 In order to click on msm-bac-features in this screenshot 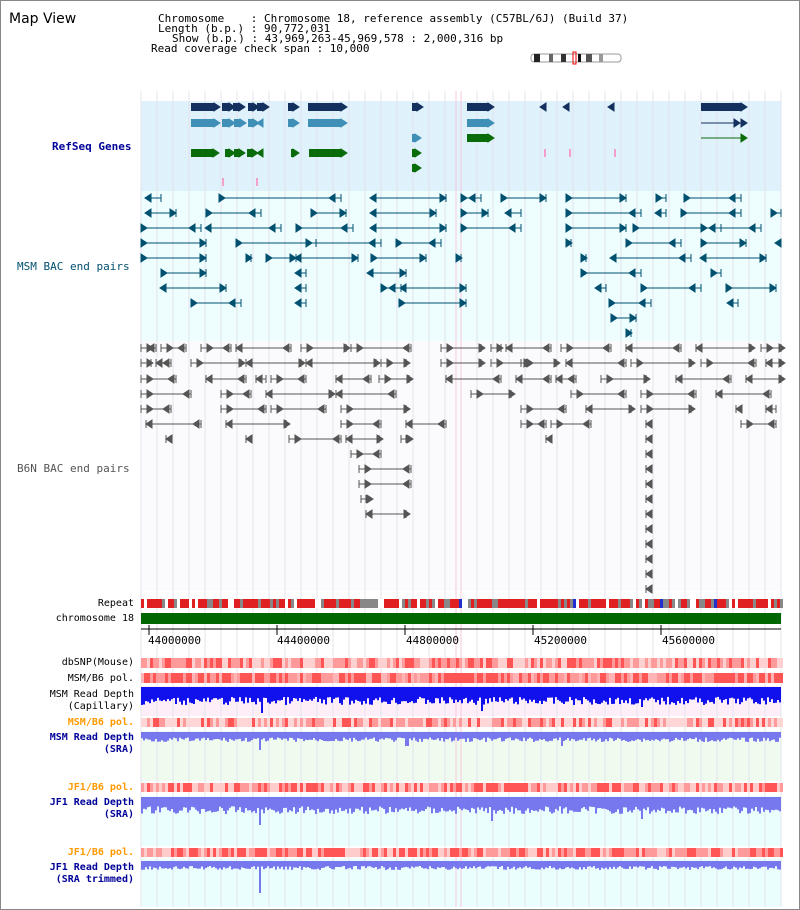, I will do `click(461, 265)`.